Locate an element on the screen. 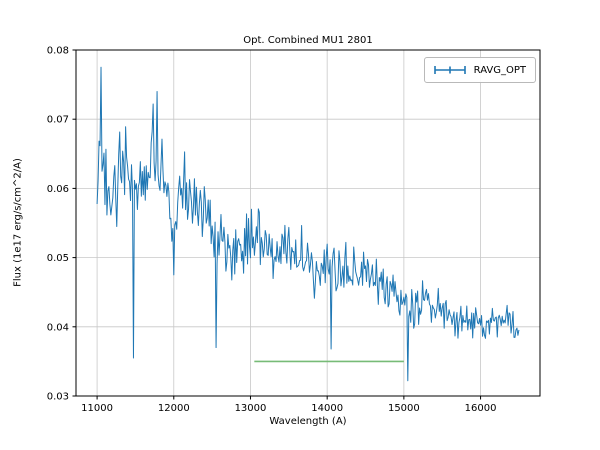  x-tick-label: 11000 is located at coordinates (97, 408).